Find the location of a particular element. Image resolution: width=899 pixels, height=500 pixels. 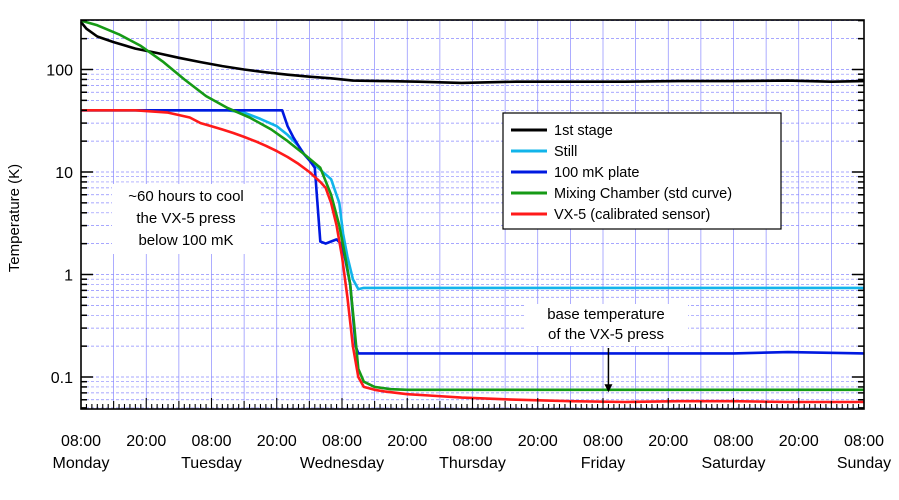

series-line-1st-stage is located at coordinates (472, 53).